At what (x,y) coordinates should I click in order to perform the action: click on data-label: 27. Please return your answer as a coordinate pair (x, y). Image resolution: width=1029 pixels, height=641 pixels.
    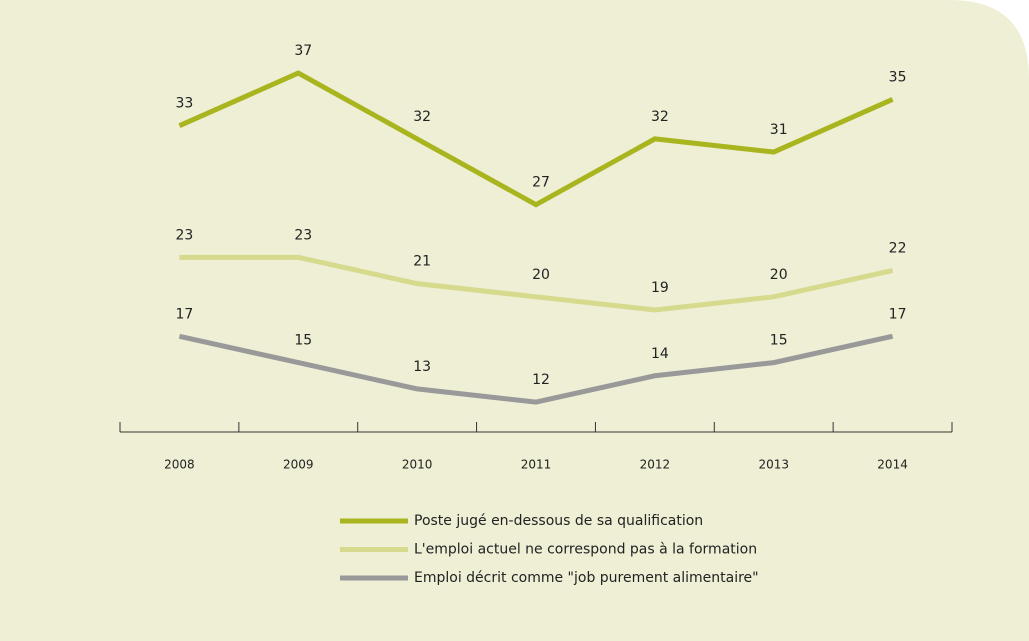
    Looking at the image, I should click on (541, 183).